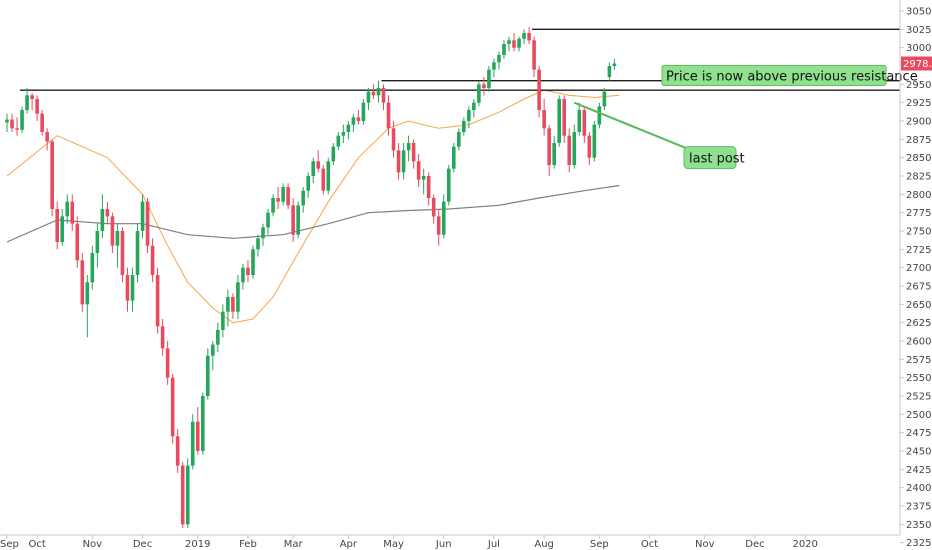  I want to click on time-tick-label: 2019, so click(197, 544).